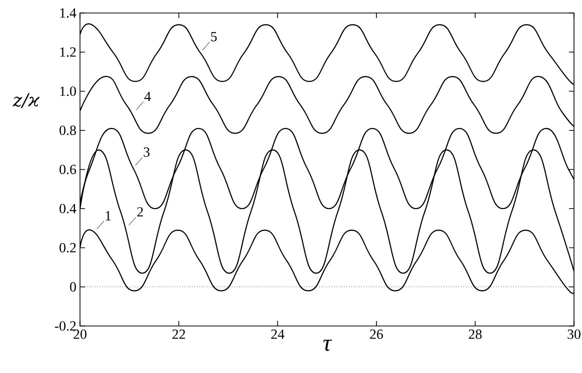 Image resolution: width=582 pixels, height=373 pixels. I want to click on annotation: 2, so click(140, 211).